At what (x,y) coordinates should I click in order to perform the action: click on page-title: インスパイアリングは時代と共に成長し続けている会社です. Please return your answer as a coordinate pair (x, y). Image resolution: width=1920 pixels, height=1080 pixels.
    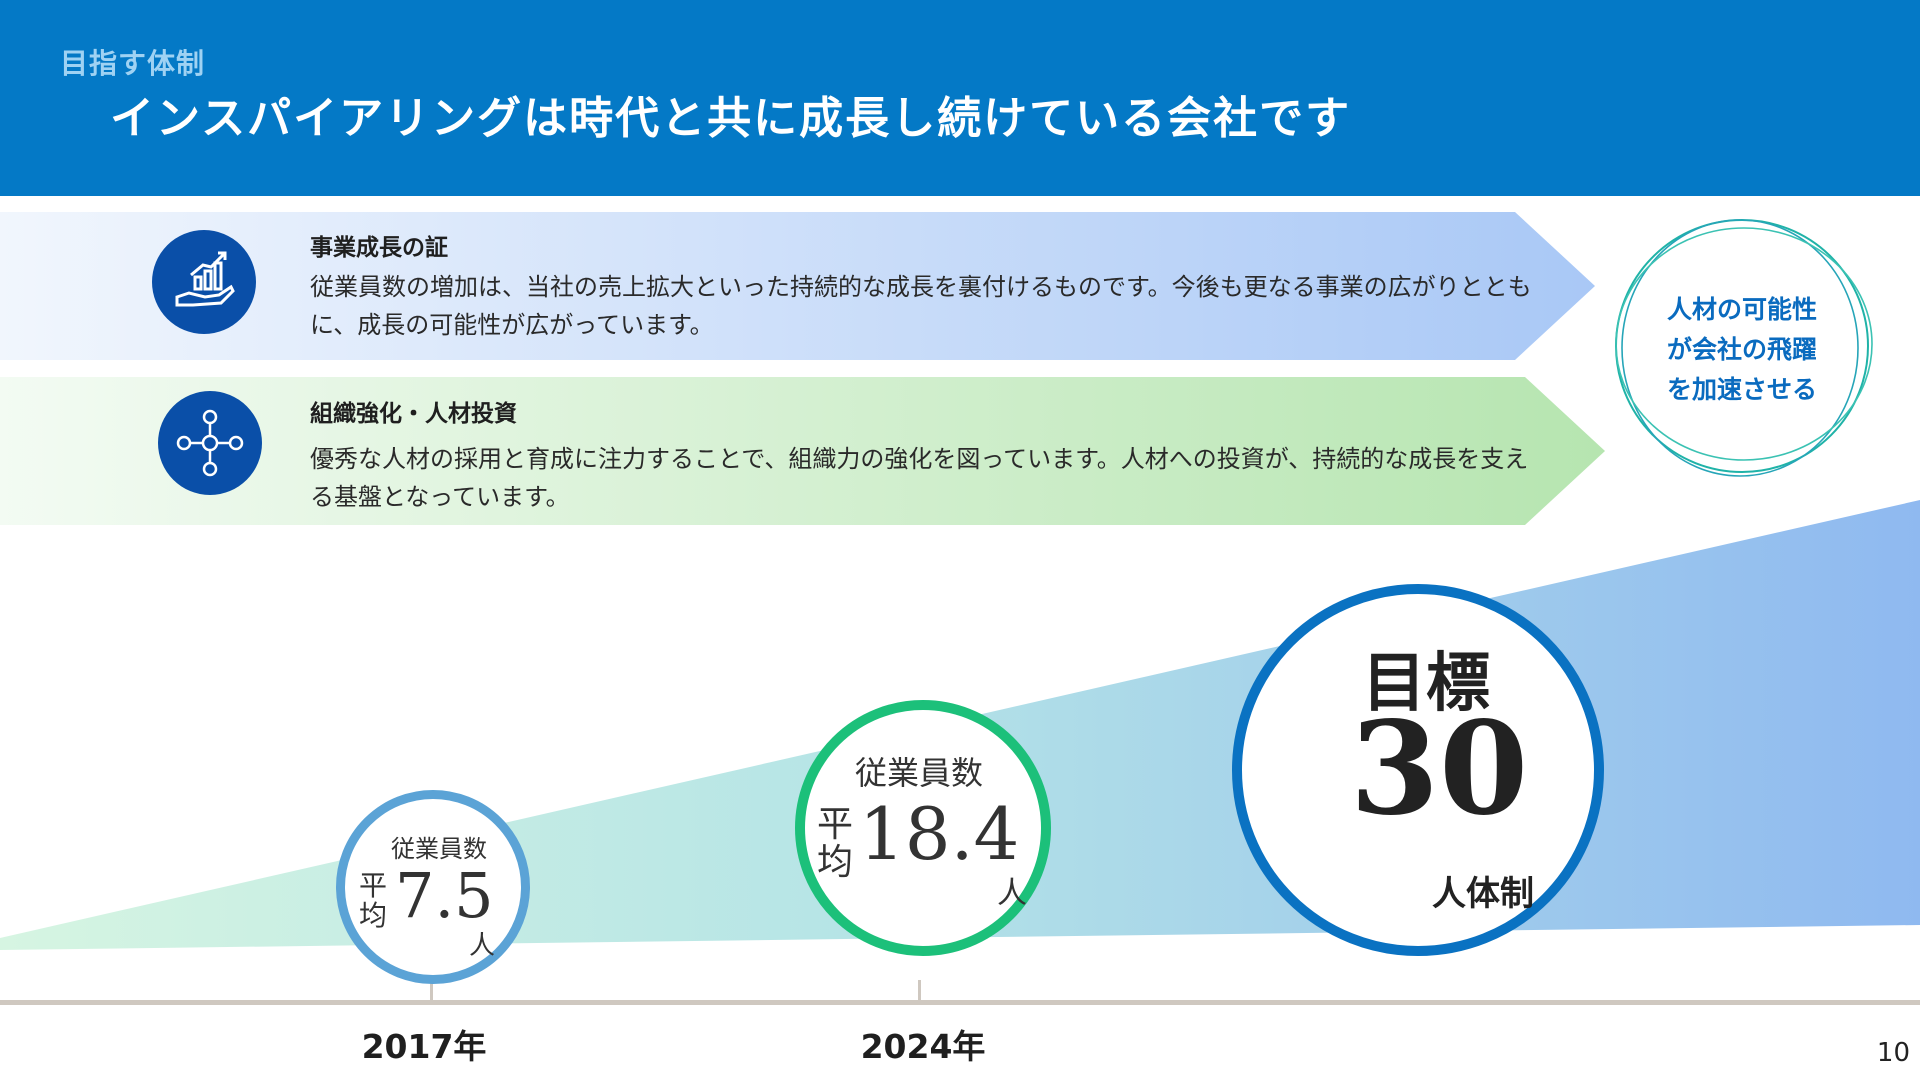
    Looking at the image, I should click on (731, 118).